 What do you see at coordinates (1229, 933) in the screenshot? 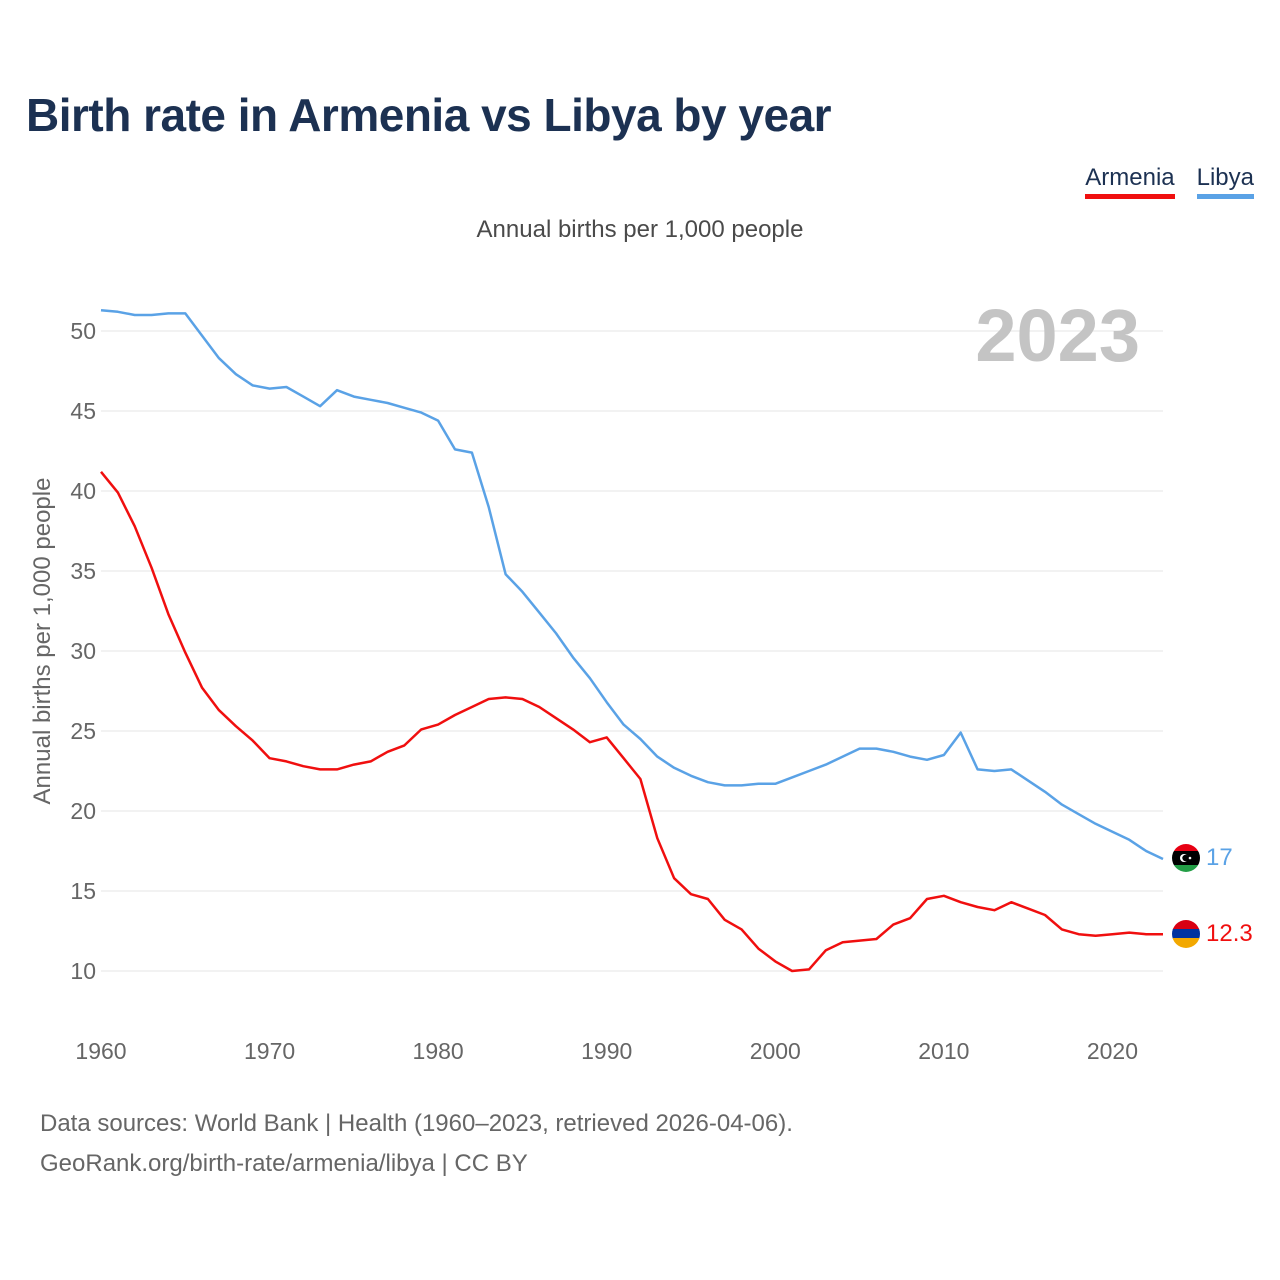
I see `end-label-armenia: 12.3` at bounding box center [1229, 933].